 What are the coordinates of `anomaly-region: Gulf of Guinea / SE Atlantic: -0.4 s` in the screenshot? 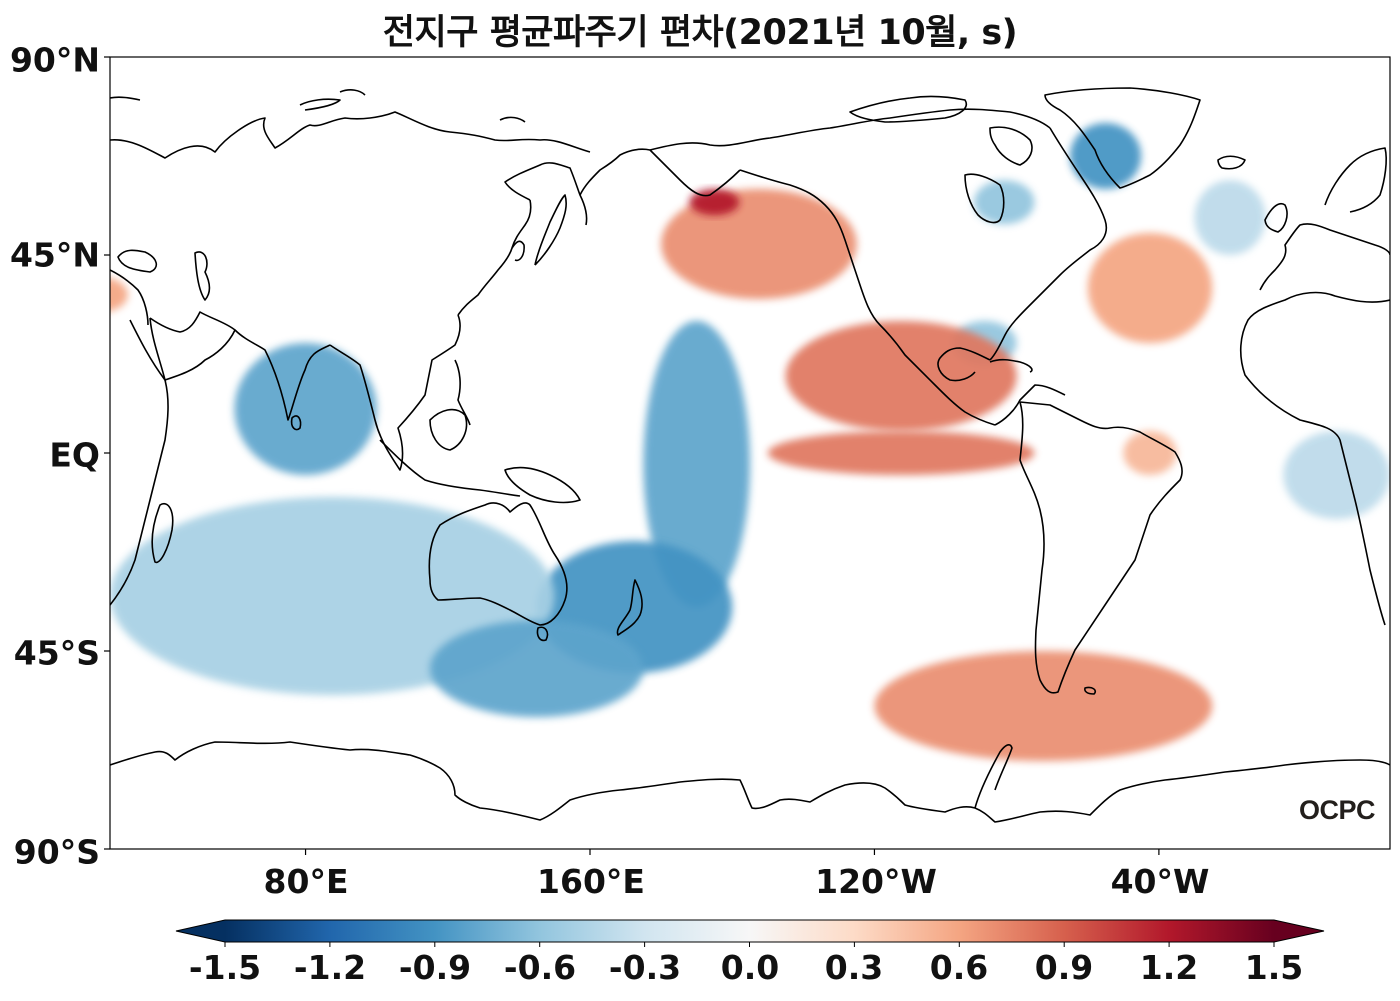 It's located at (1336, 475).